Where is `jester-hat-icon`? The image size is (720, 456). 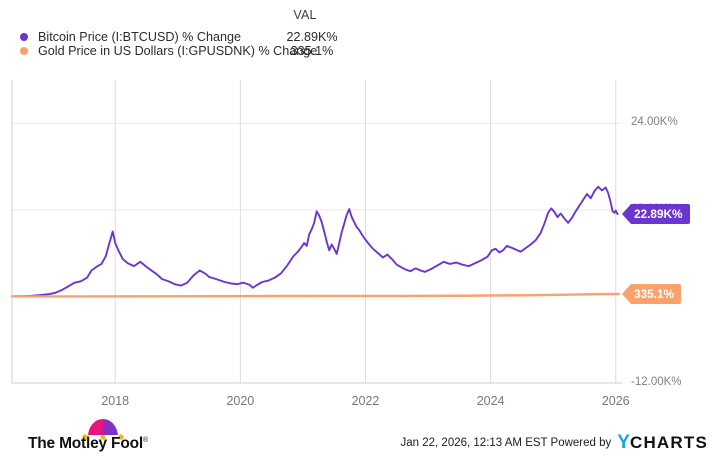
jester-hat-icon is located at coordinates (103, 429).